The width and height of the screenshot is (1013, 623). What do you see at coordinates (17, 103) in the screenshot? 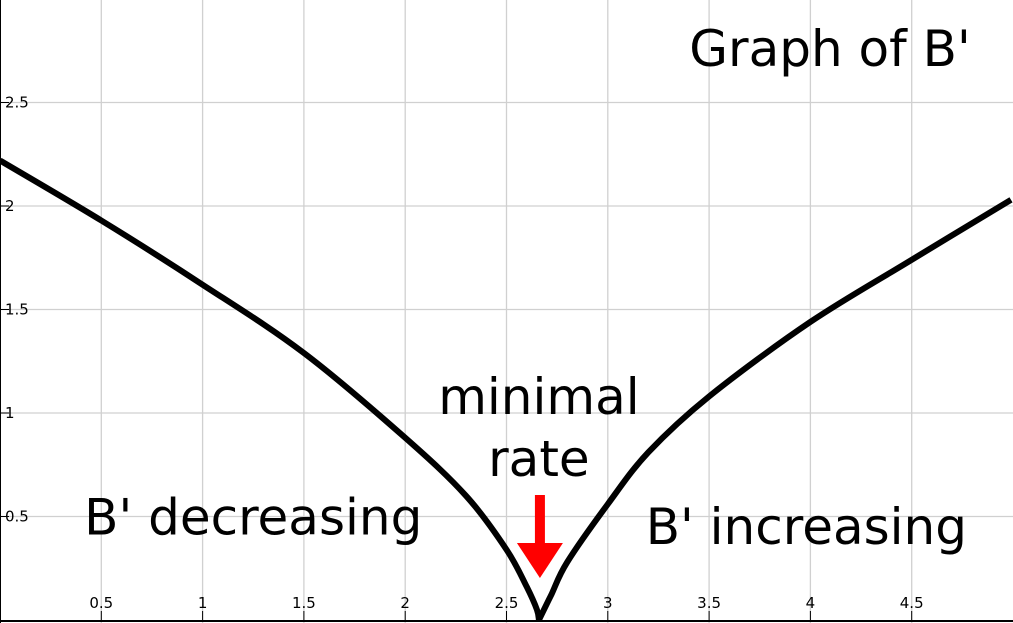
I see `y-tick-label: 2.5` at bounding box center [17, 103].